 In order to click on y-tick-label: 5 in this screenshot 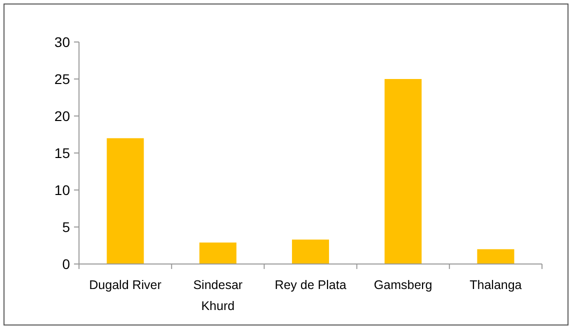, I will do `click(66, 226)`.